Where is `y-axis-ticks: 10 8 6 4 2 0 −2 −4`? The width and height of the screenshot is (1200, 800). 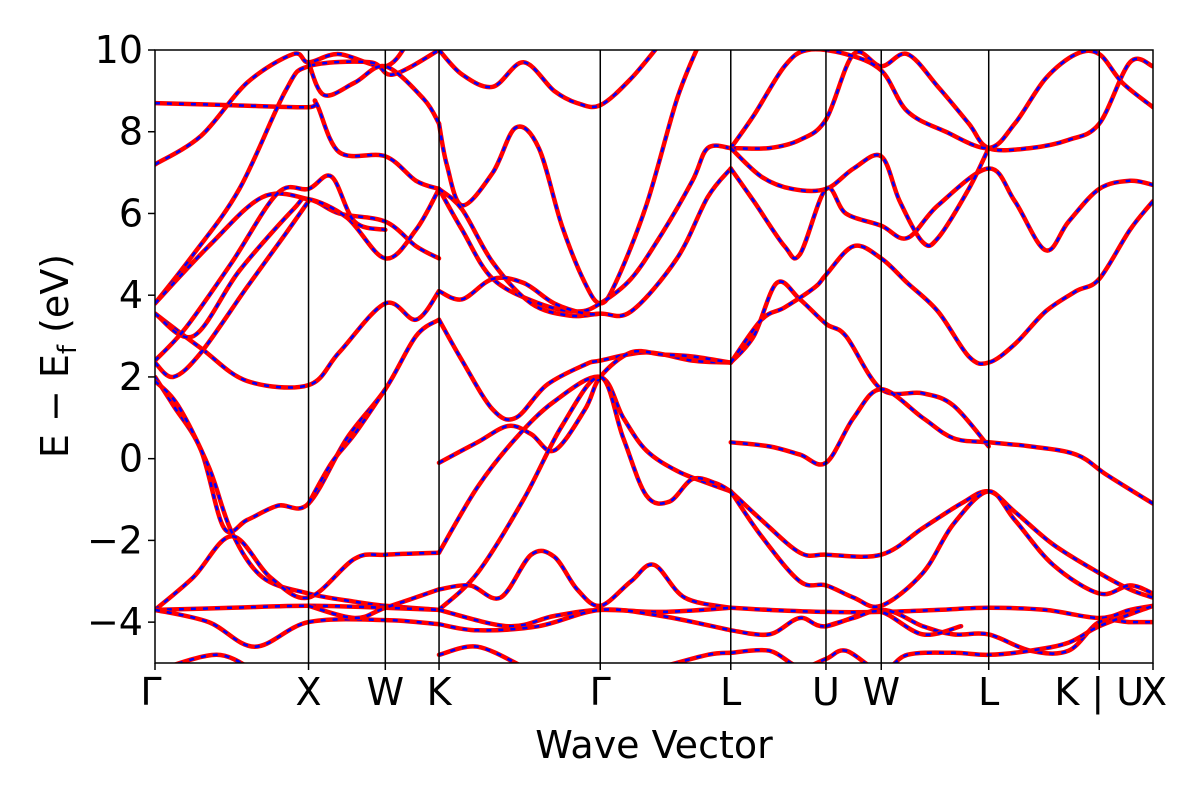
y-axis-ticks: 10 8 6 4 2 0 −2 −4 is located at coordinates (121, 336).